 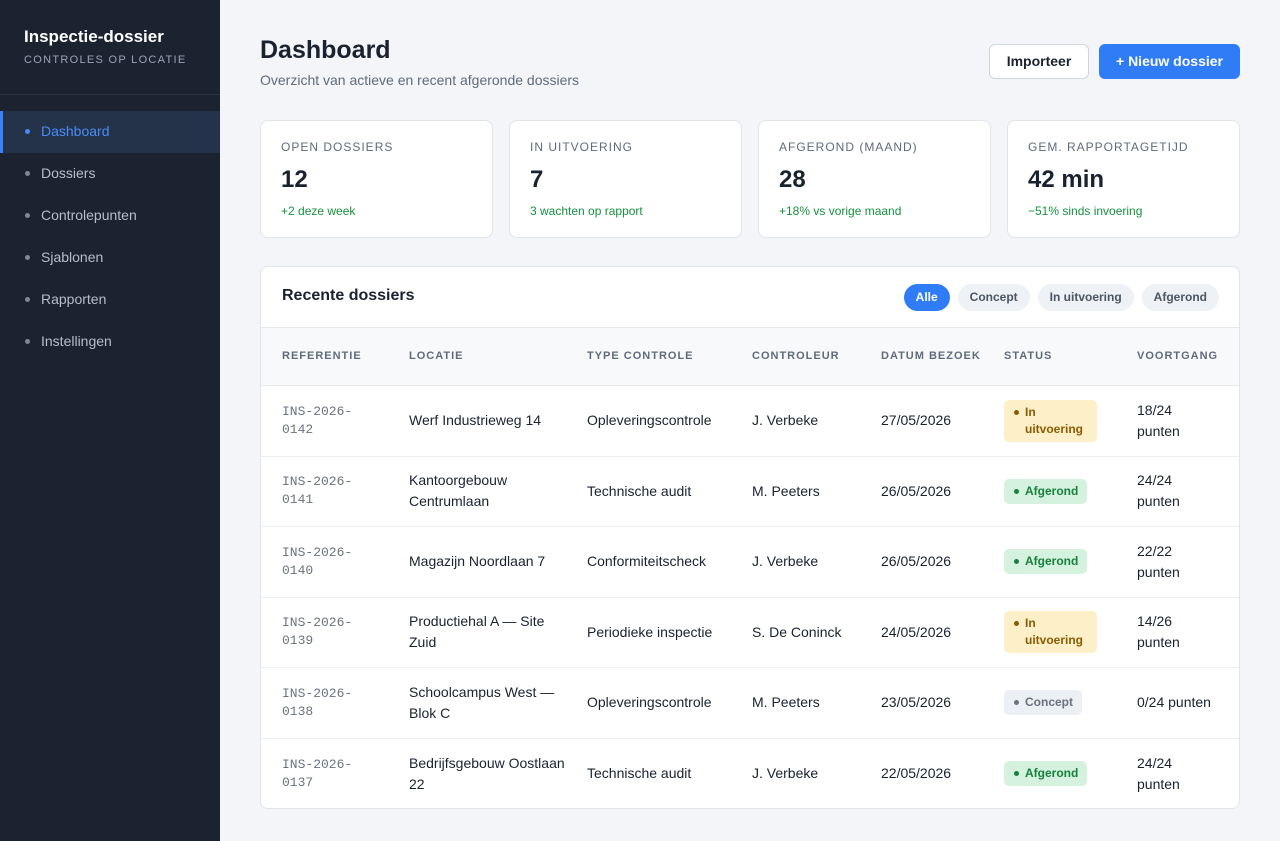 I want to click on stat-note: 3 wachten op rapport, so click(x=586, y=211).